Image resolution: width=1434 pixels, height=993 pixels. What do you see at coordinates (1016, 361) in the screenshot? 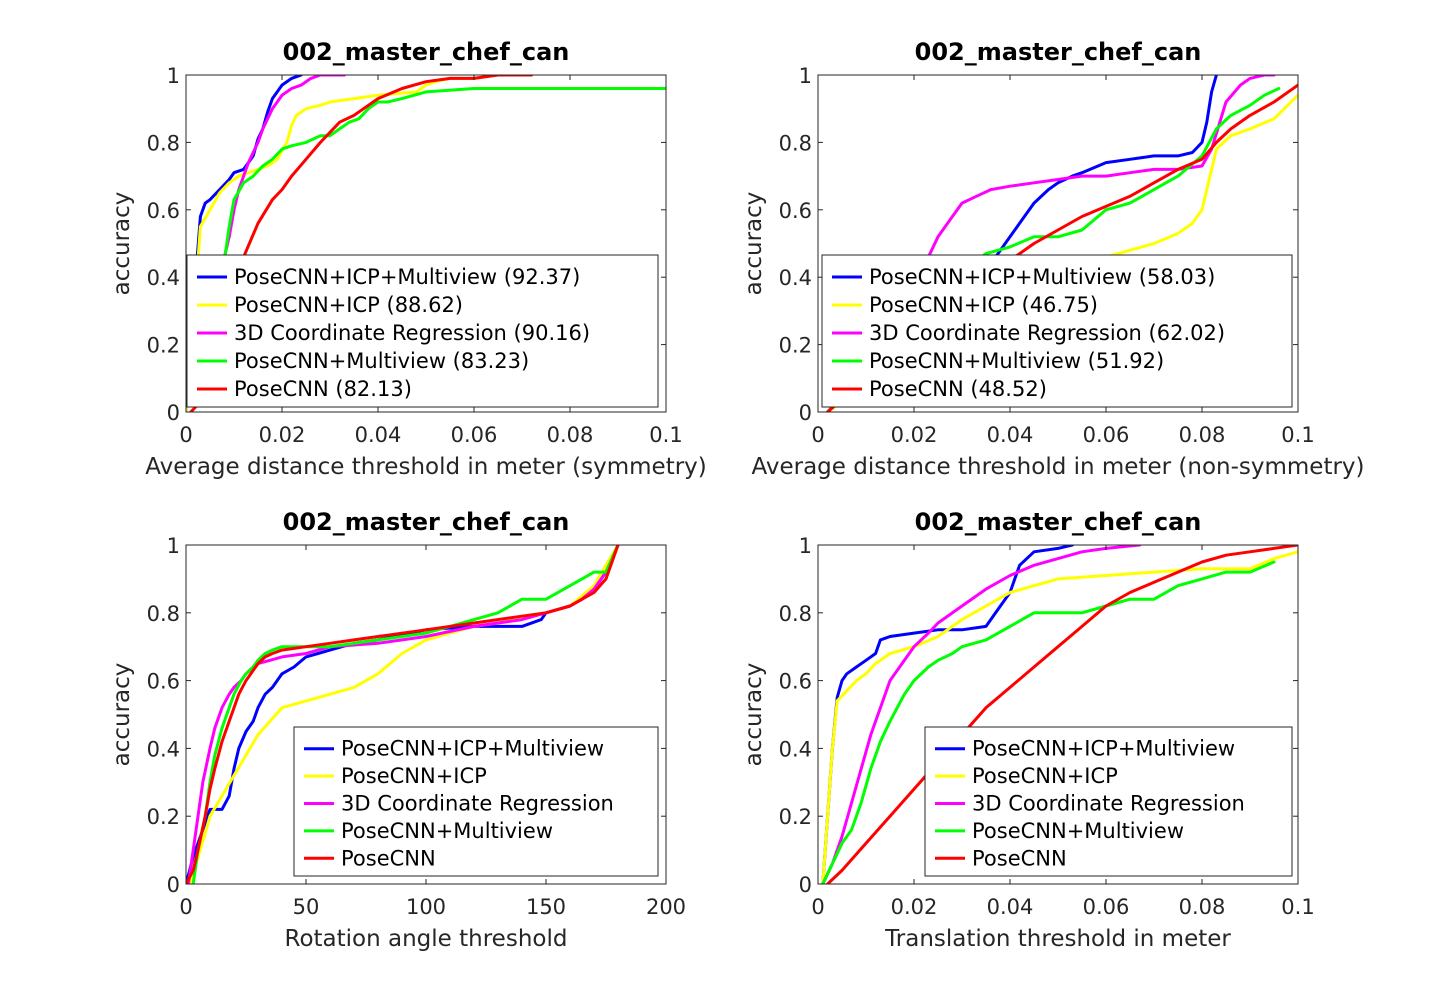
I see `legend-entry: PoseCNN+Multiview (51.92)` at bounding box center [1016, 361].